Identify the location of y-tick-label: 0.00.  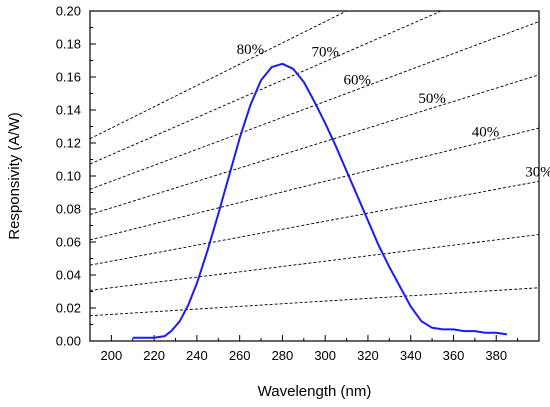
(68, 341).